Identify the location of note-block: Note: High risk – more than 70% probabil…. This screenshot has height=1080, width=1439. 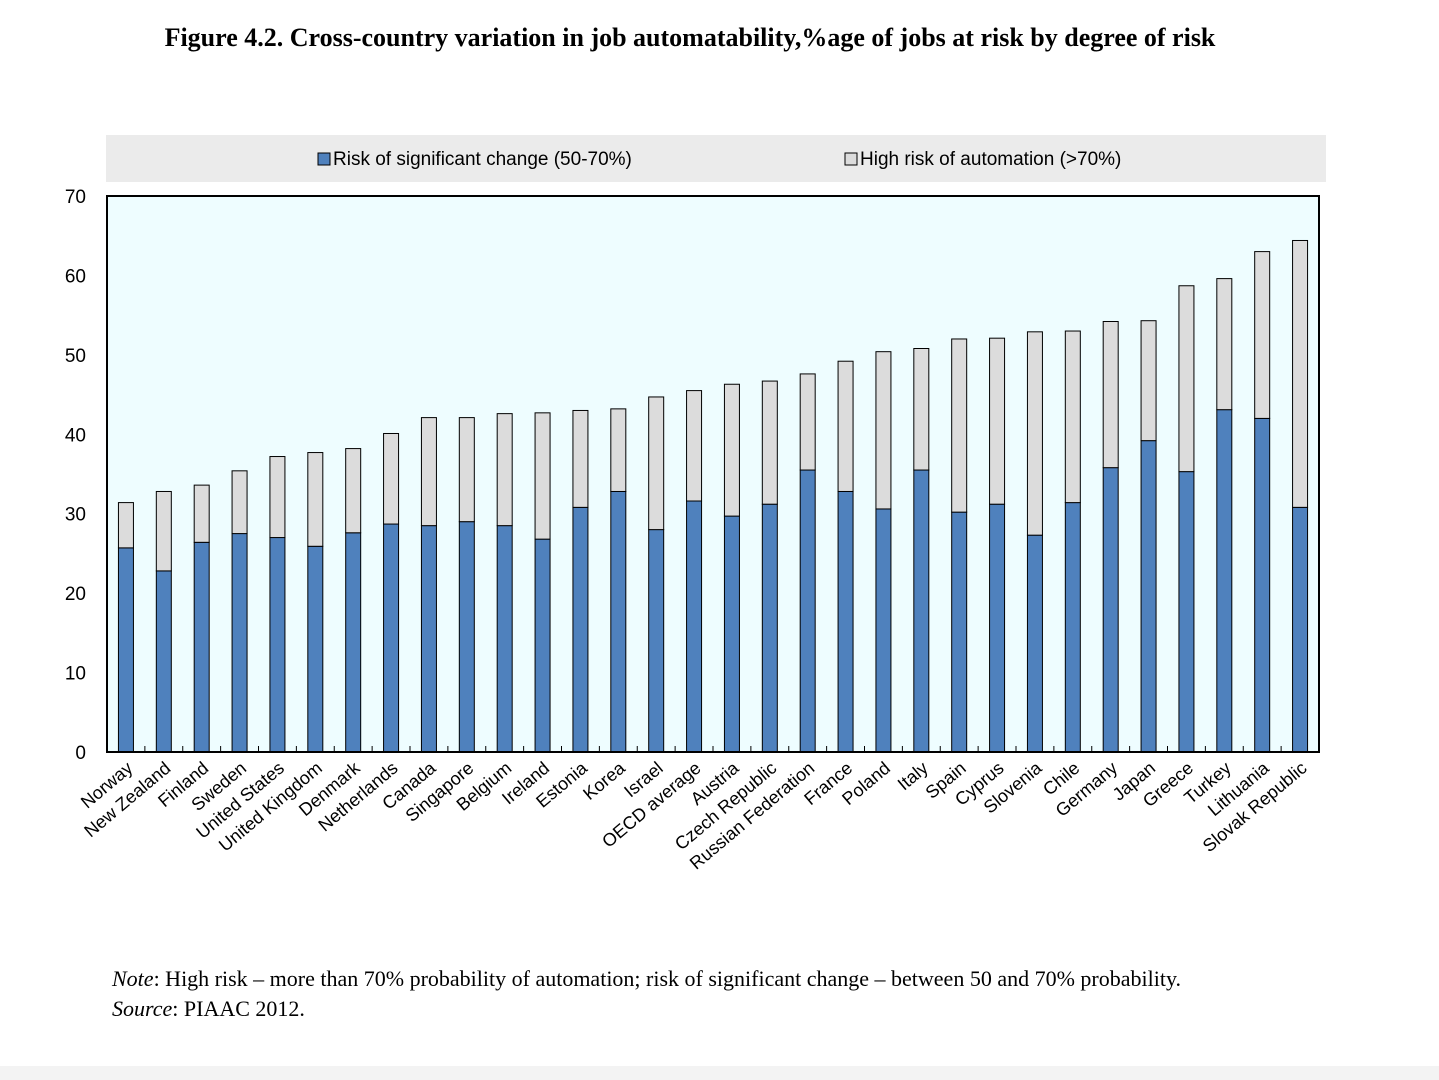
(712, 994).